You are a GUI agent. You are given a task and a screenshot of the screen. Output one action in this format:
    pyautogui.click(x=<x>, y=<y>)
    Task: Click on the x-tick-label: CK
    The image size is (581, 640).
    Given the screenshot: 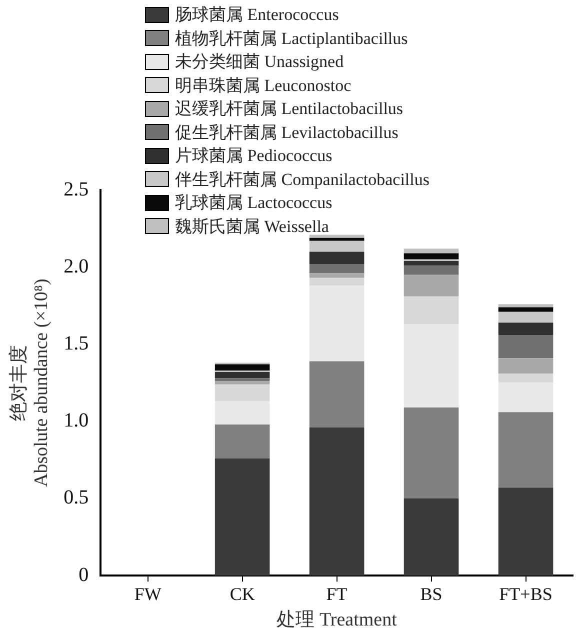 What is the action you would take?
    pyautogui.click(x=242, y=594)
    